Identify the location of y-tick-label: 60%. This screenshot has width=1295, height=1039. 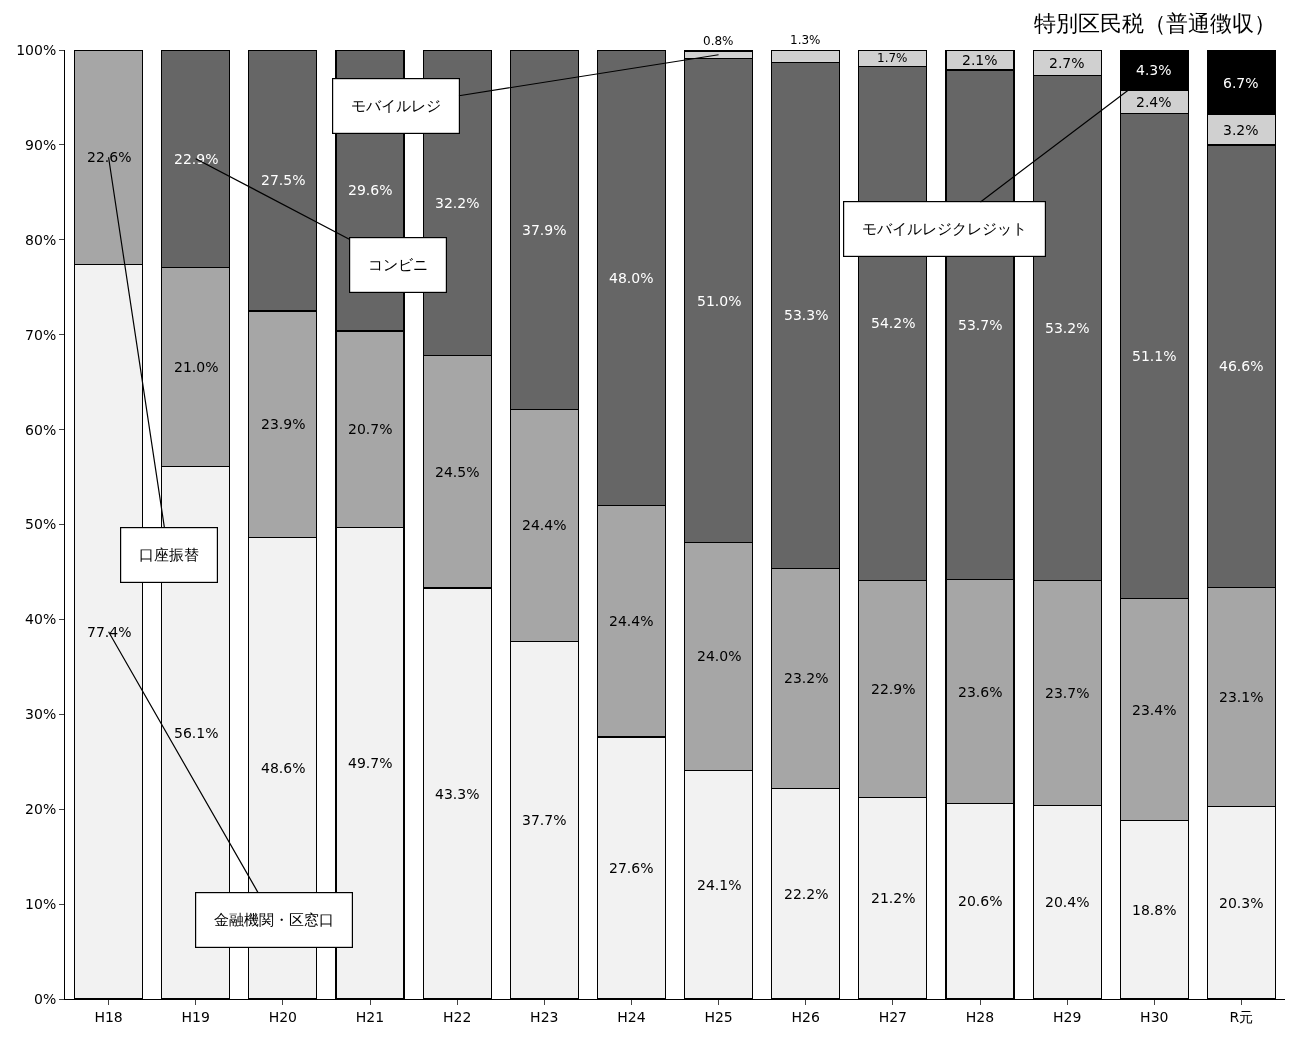
(41, 429).